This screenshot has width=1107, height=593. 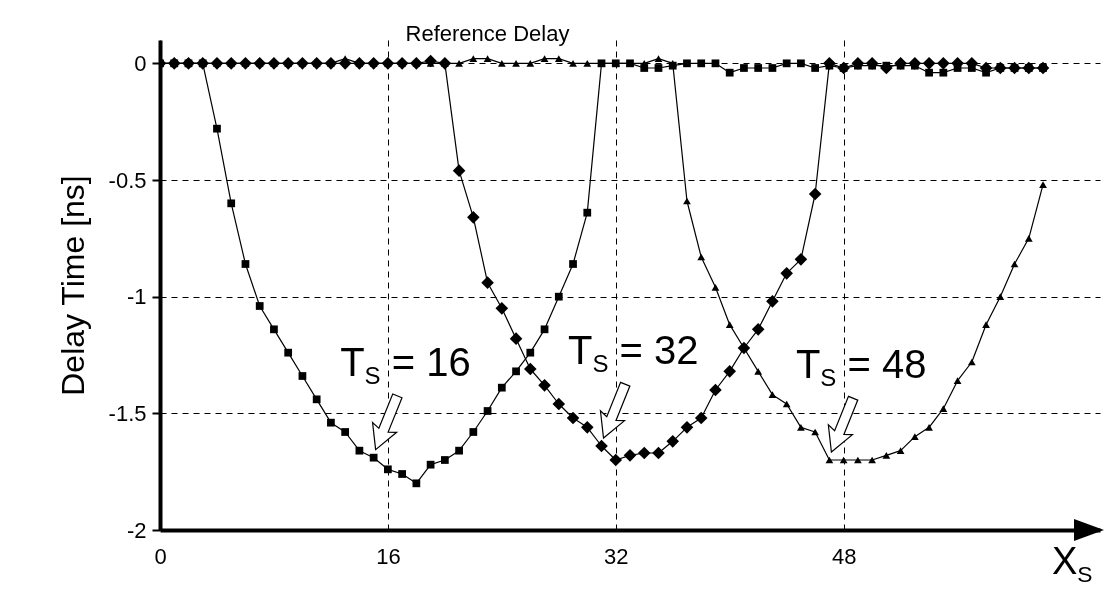 I want to click on y-tick-label: -0.5, so click(x=127, y=180).